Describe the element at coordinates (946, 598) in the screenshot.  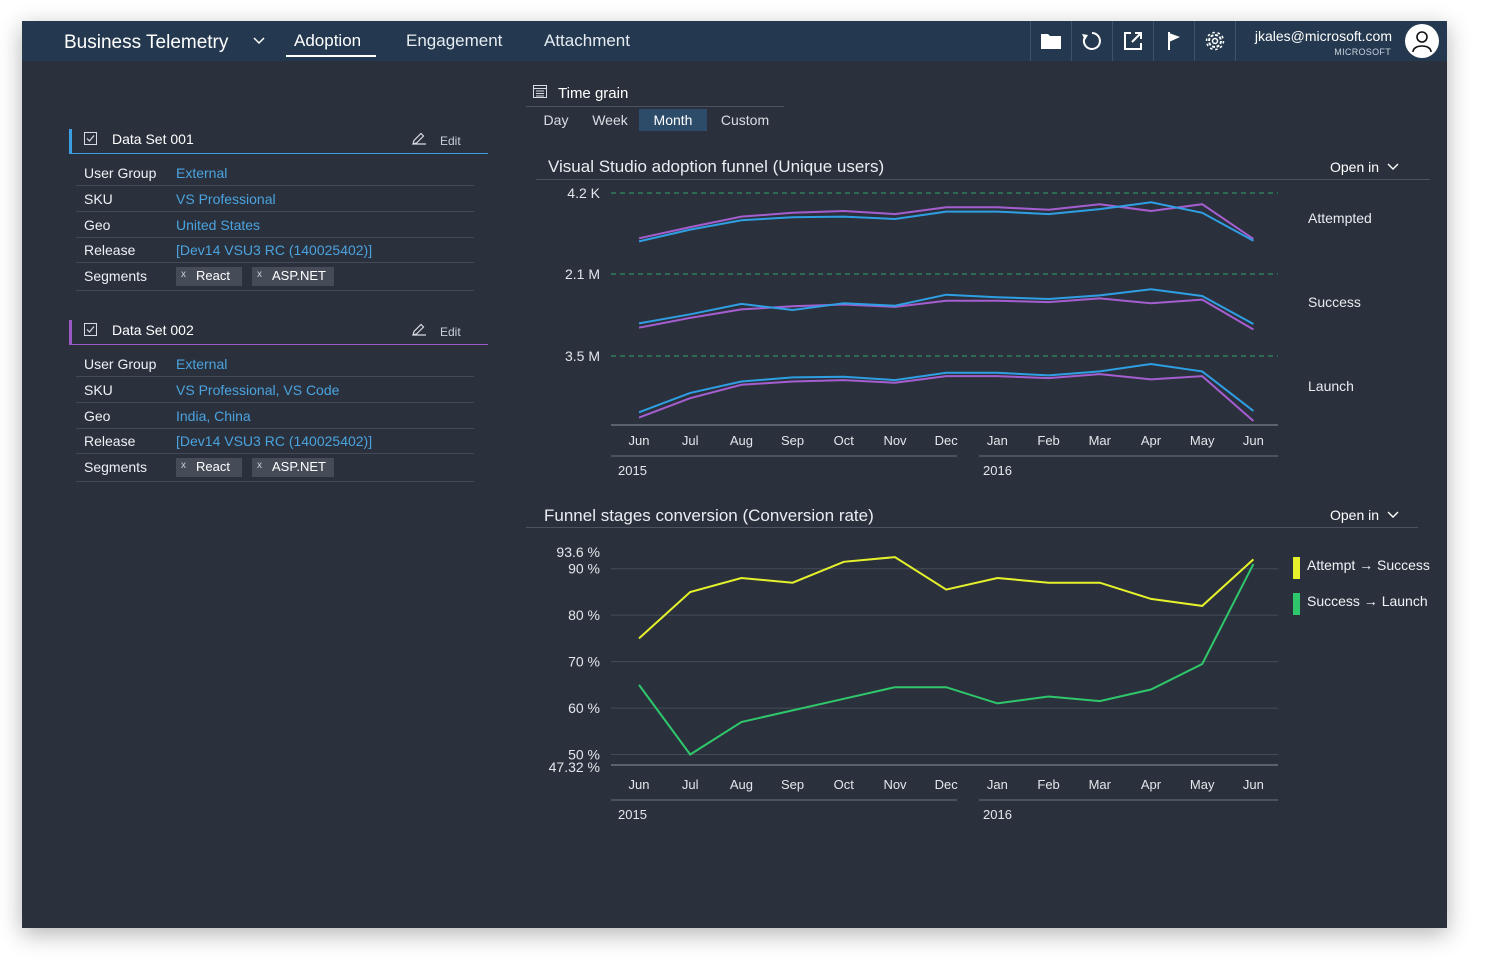
I see `conversion-series-line` at that location.